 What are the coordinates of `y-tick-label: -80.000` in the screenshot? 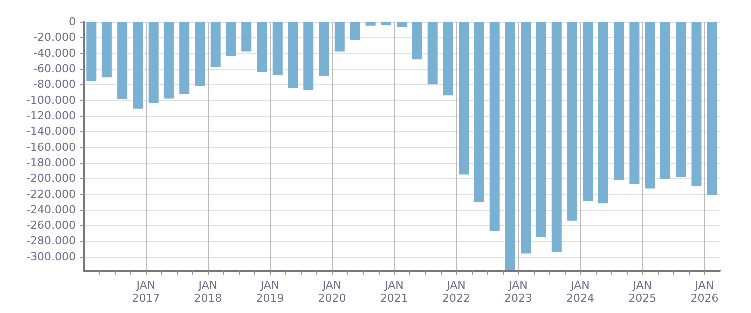 It's located at (55, 85).